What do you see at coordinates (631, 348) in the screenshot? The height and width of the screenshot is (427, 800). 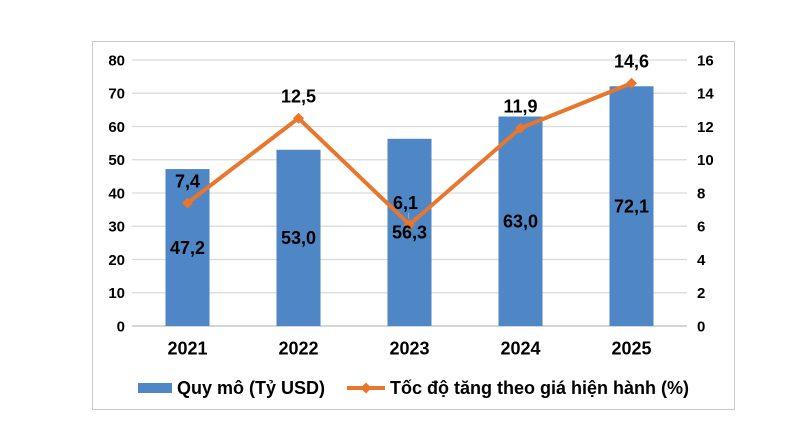 I see `x-axis-label-2025: 2025` at bounding box center [631, 348].